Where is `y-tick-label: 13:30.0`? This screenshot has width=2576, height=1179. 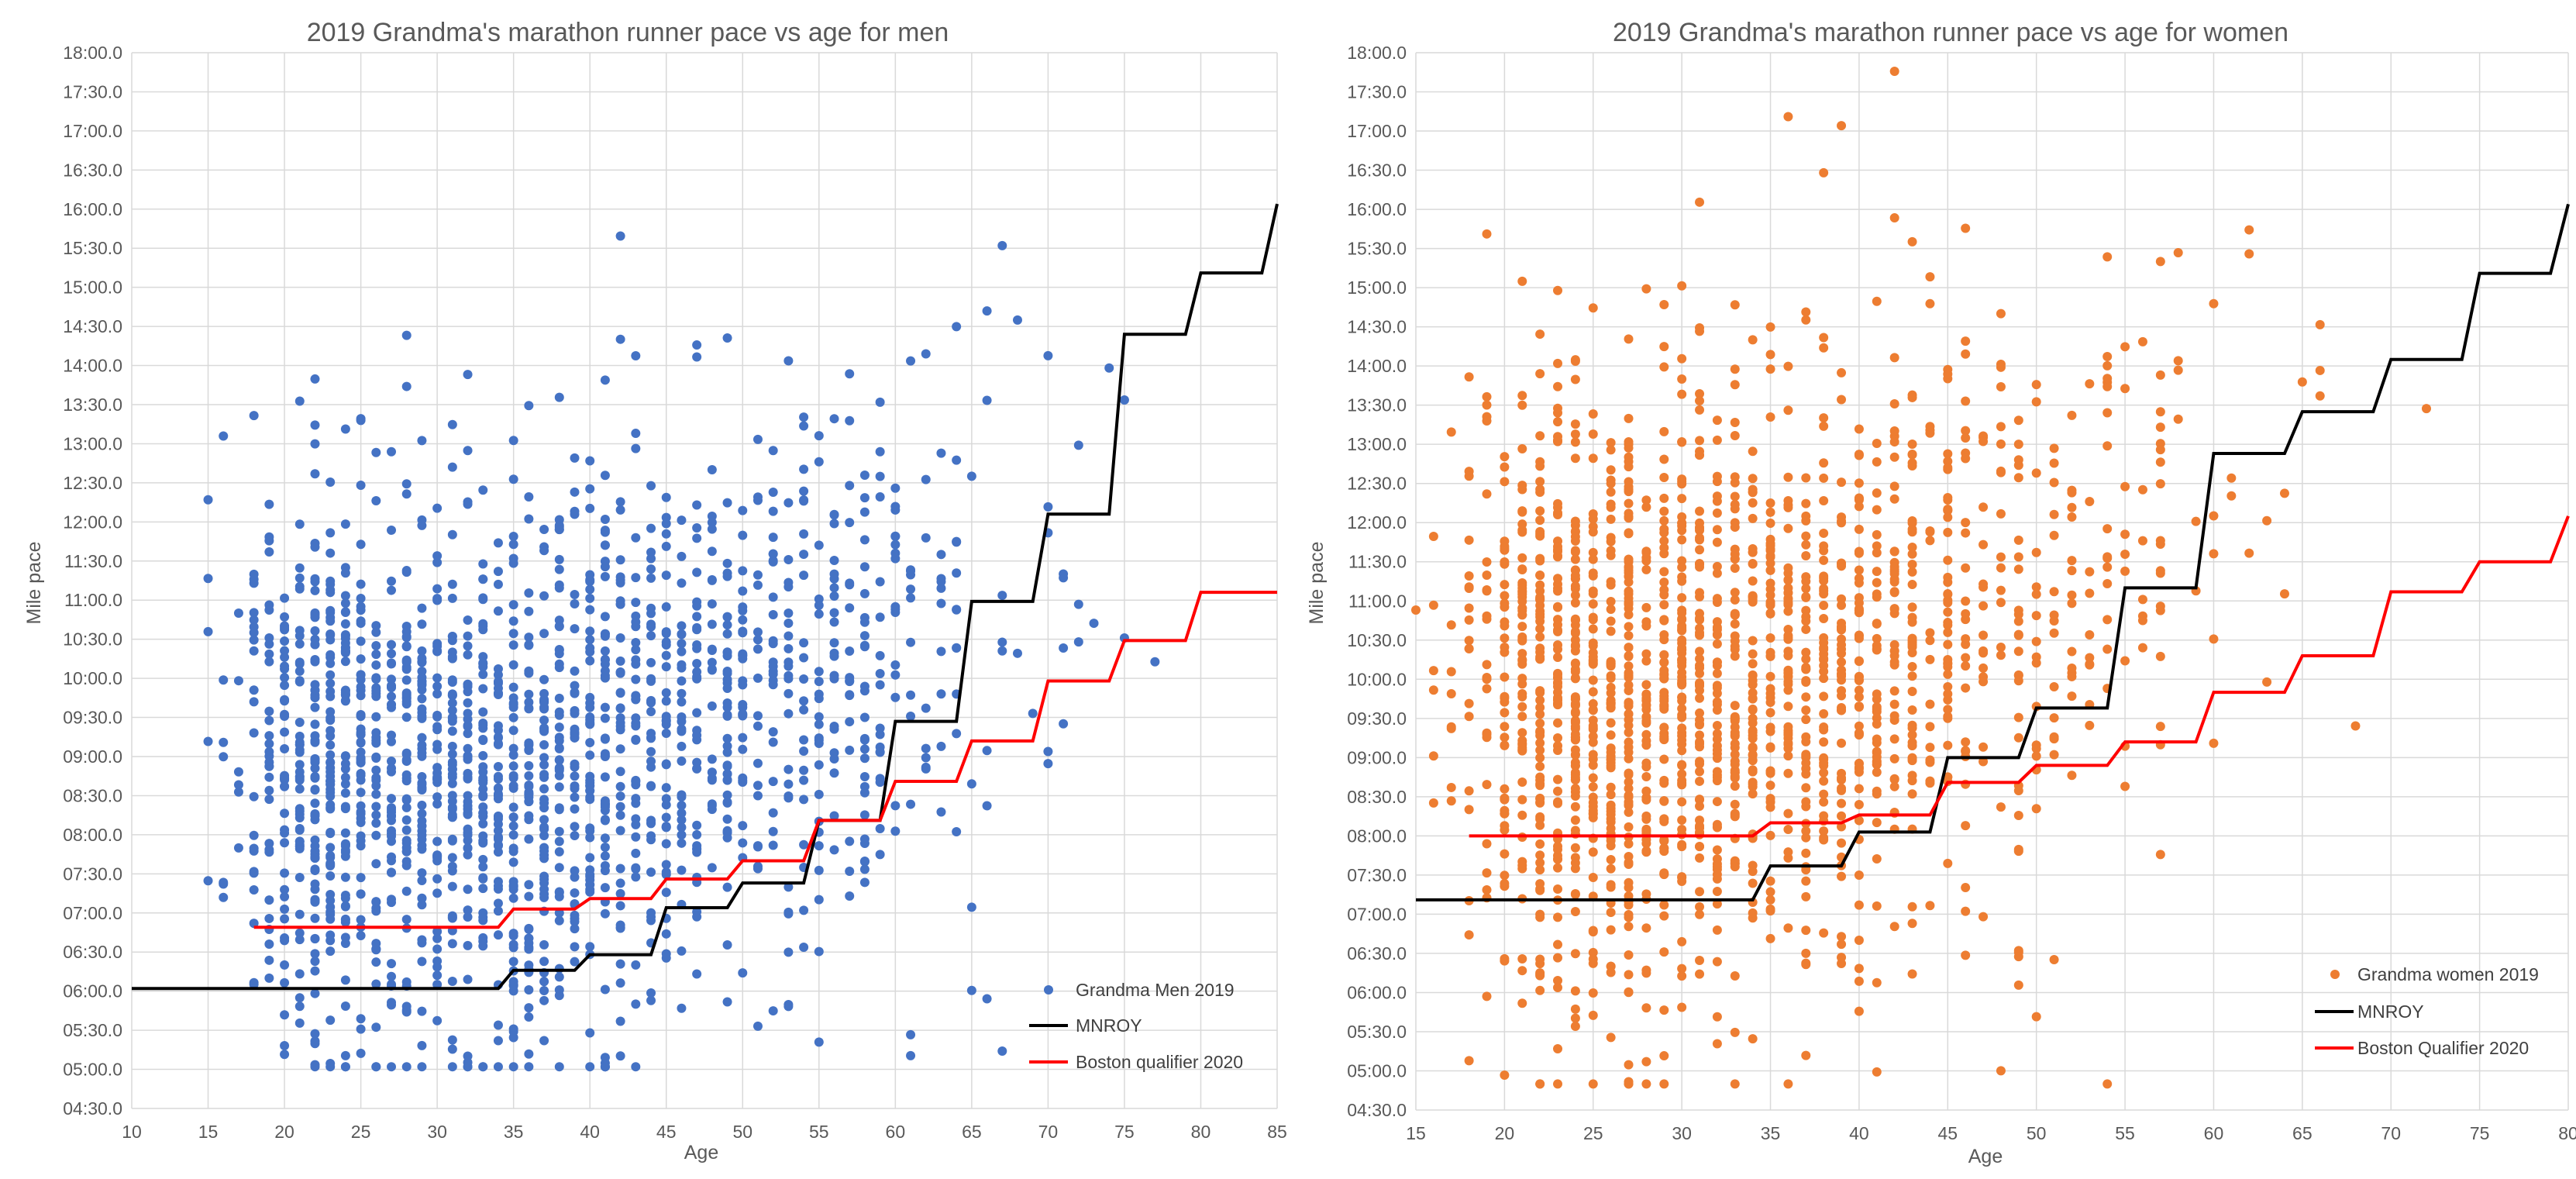
y-tick-label: 13:30.0 is located at coordinates (92, 405).